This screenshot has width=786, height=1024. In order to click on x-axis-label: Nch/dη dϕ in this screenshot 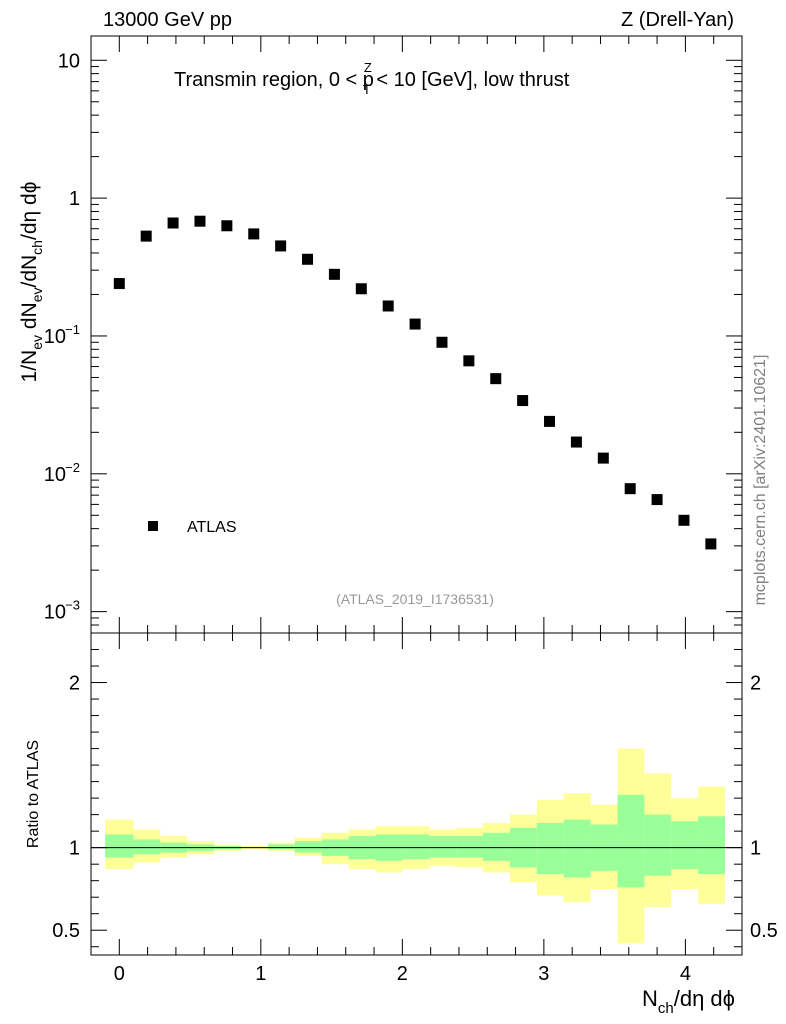, I will do `click(688, 1001)`.